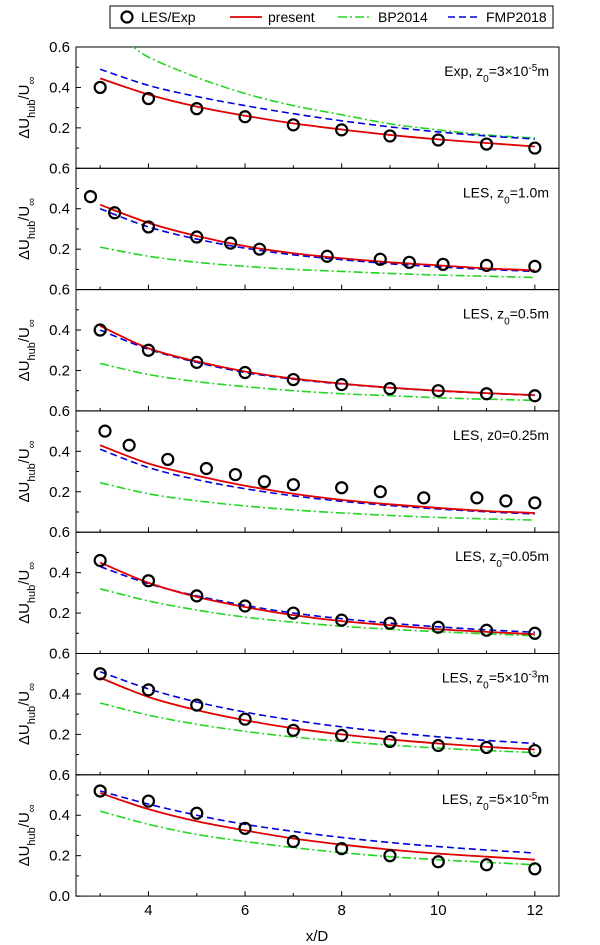  What do you see at coordinates (403, 17) in the screenshot?
I see `legend-bp2014-label: BP2014` at bounding box center [403, 17].